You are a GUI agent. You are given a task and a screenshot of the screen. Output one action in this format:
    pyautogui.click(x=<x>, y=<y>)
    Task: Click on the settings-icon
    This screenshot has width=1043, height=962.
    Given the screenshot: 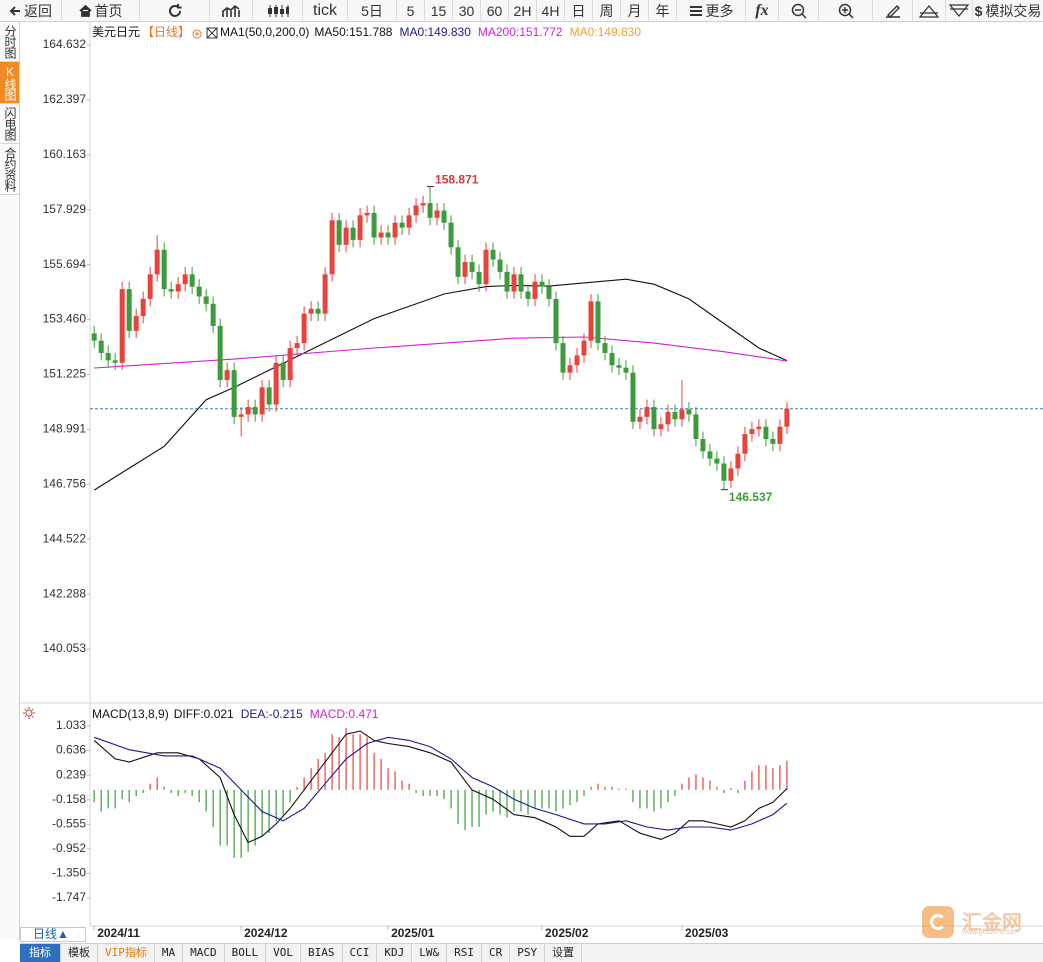 What is the action you would take?
    pyautogui.click(x=29, y=713)
    